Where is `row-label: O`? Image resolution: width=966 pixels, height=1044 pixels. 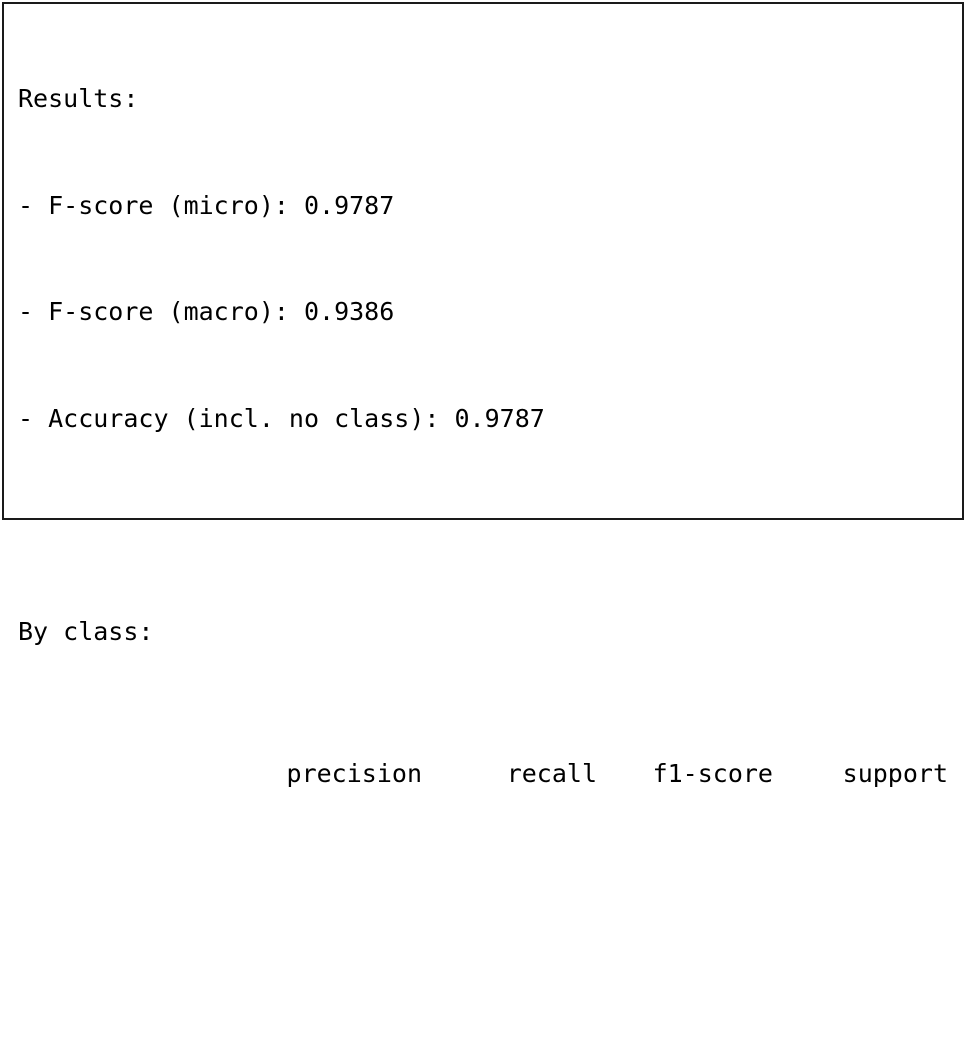
row-label: O is located at coordinates (123, 1042).